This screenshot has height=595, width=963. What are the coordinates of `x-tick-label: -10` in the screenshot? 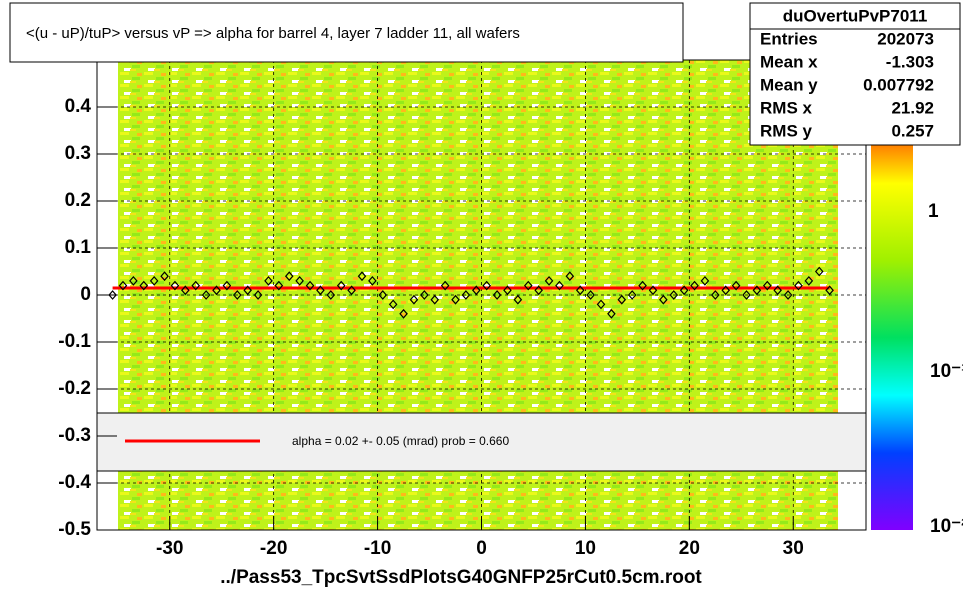 It's located at (377, 548).